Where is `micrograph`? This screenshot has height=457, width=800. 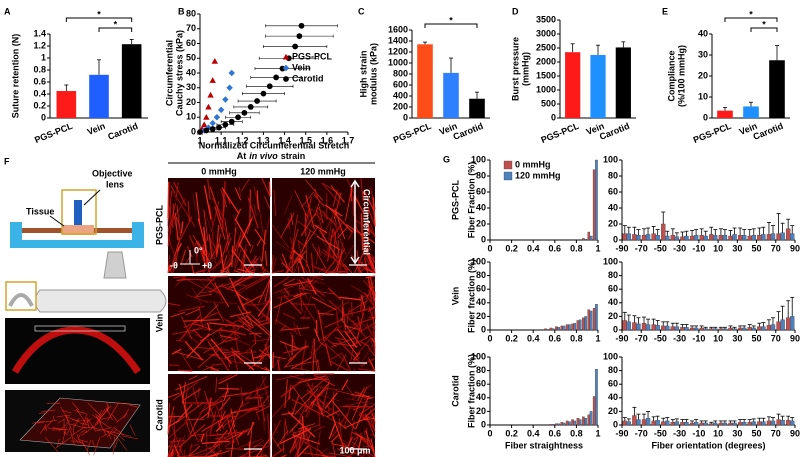 micrograph is located at coordinates (219, 323).